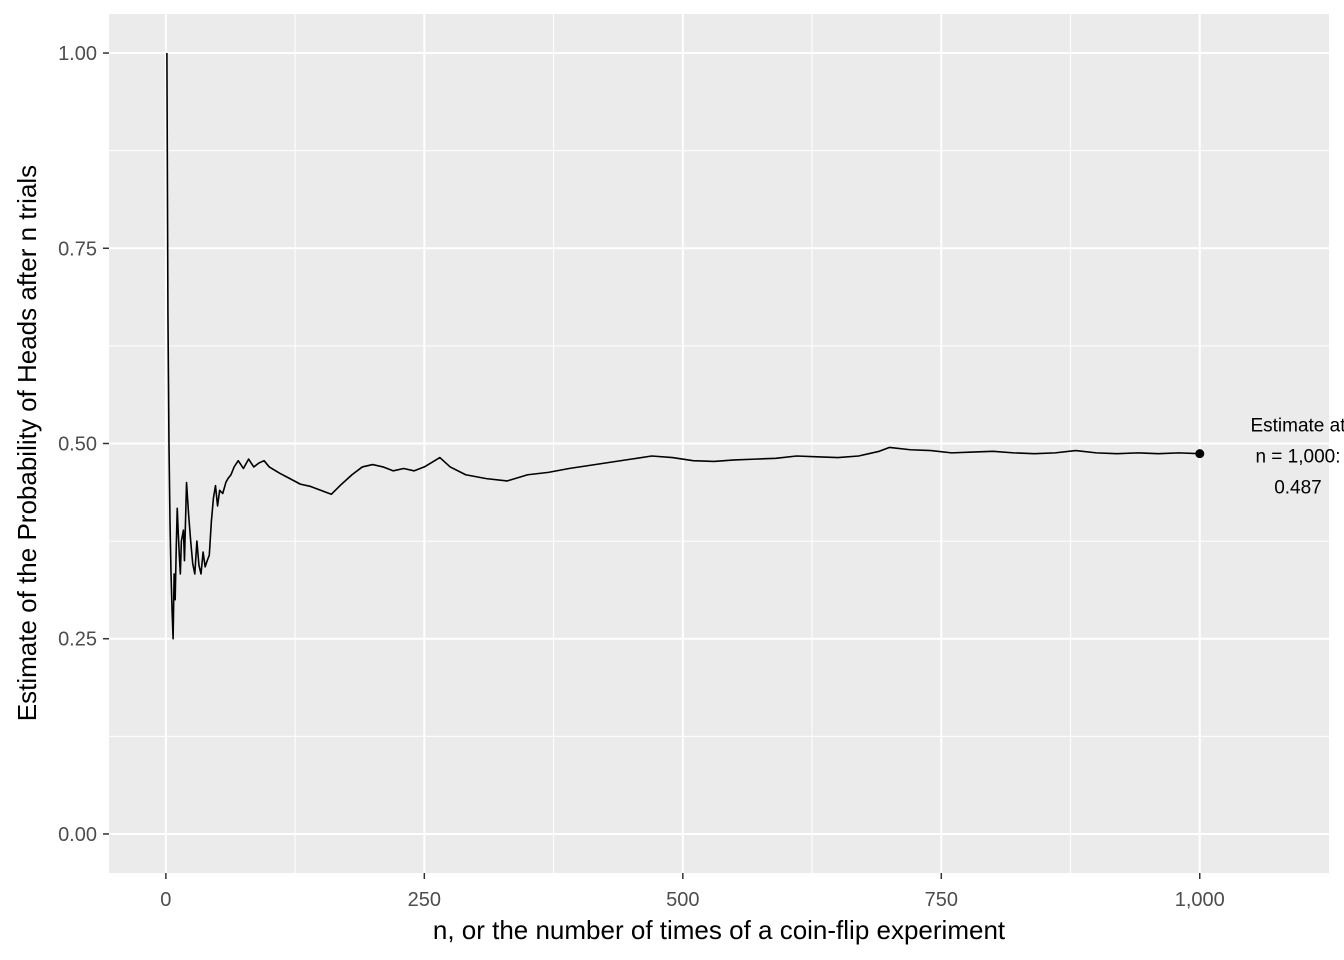  I want to click on x-tick-label: 0, so click(165, 900).